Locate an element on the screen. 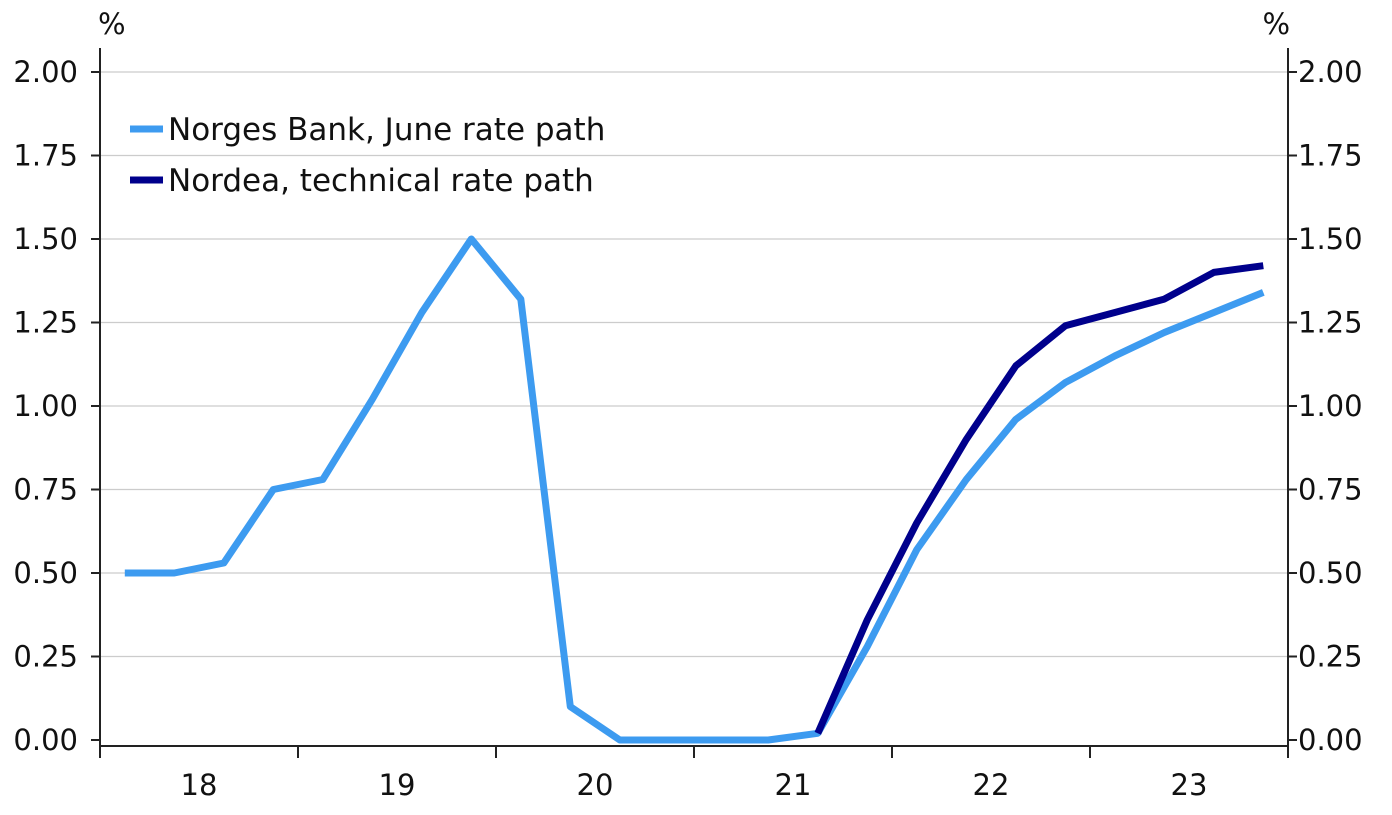  x-tick-label: 20 is located at coordinates (595, 785).